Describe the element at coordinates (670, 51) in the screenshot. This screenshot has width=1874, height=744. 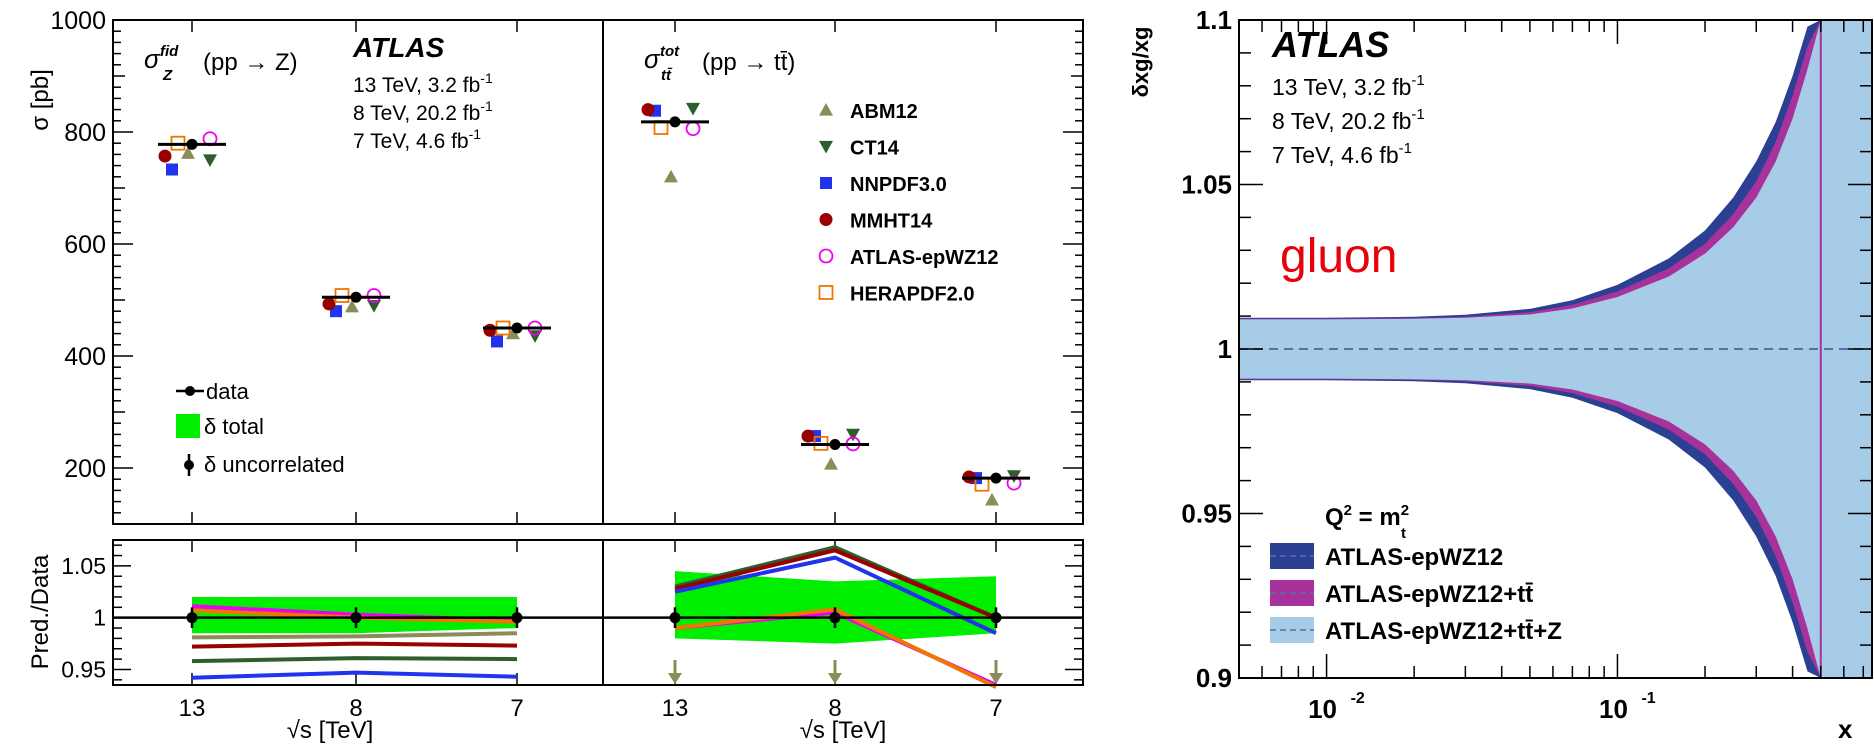
I see `ttbar-title-sup: tot` at that location.